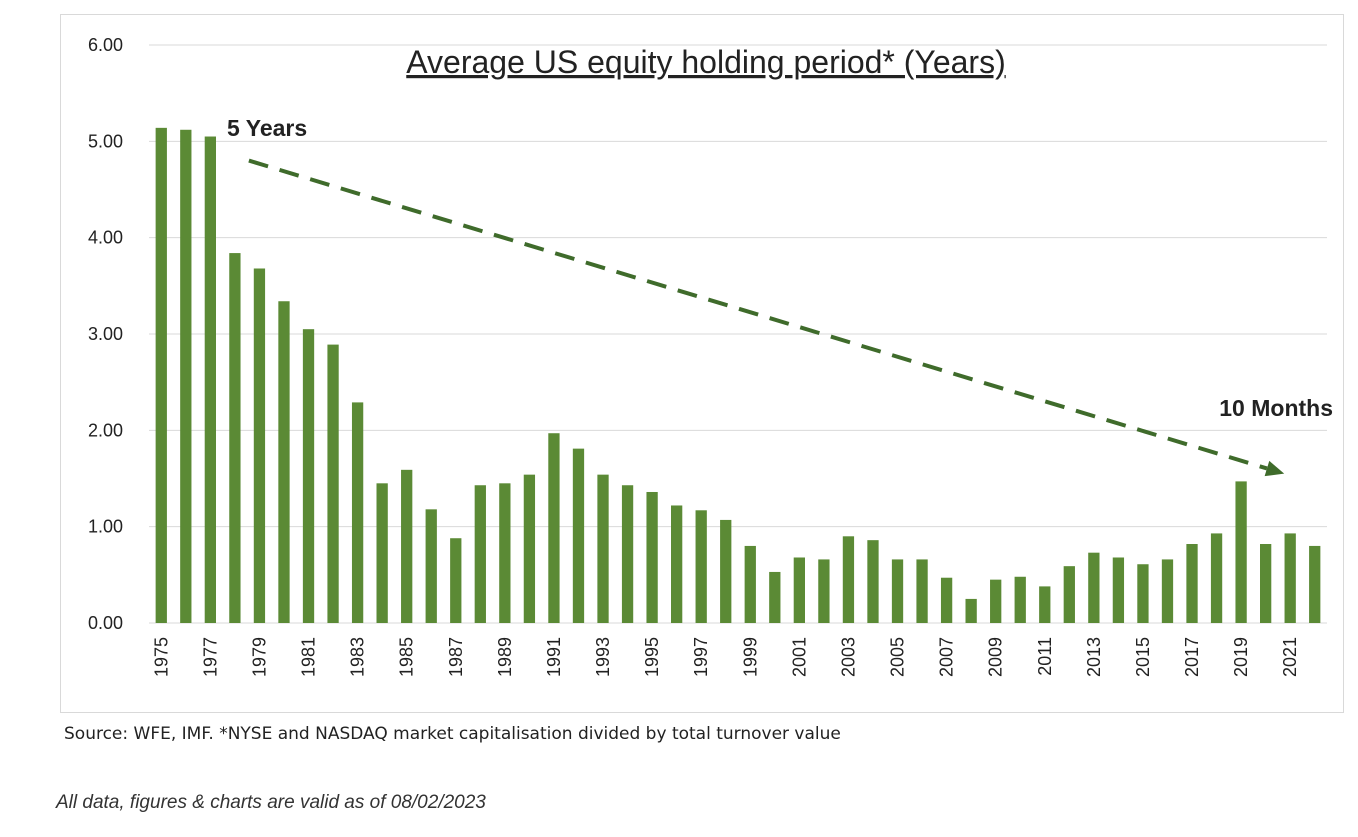  What do you see at coordinates (897, 591) in the screenshot?
I see `bar-2005` at bounding box center [897, 591].